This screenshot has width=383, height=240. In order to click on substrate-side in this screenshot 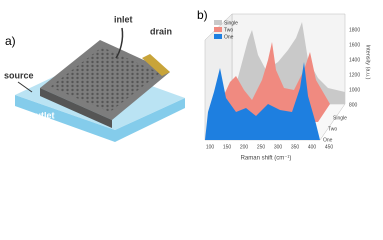, I will do `click(100, 118)`.